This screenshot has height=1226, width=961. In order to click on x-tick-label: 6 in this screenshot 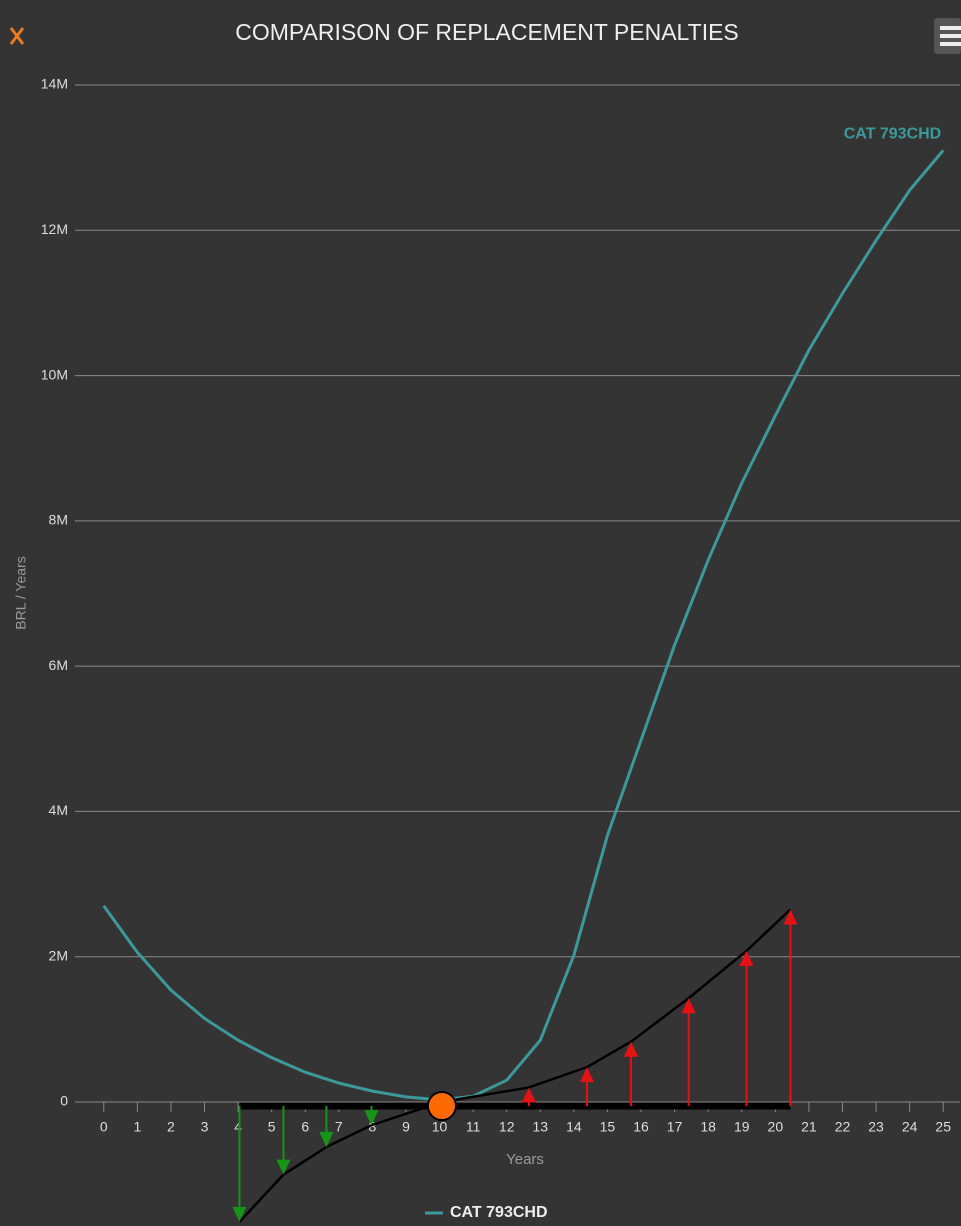, I will do `click(305, 1127)`.